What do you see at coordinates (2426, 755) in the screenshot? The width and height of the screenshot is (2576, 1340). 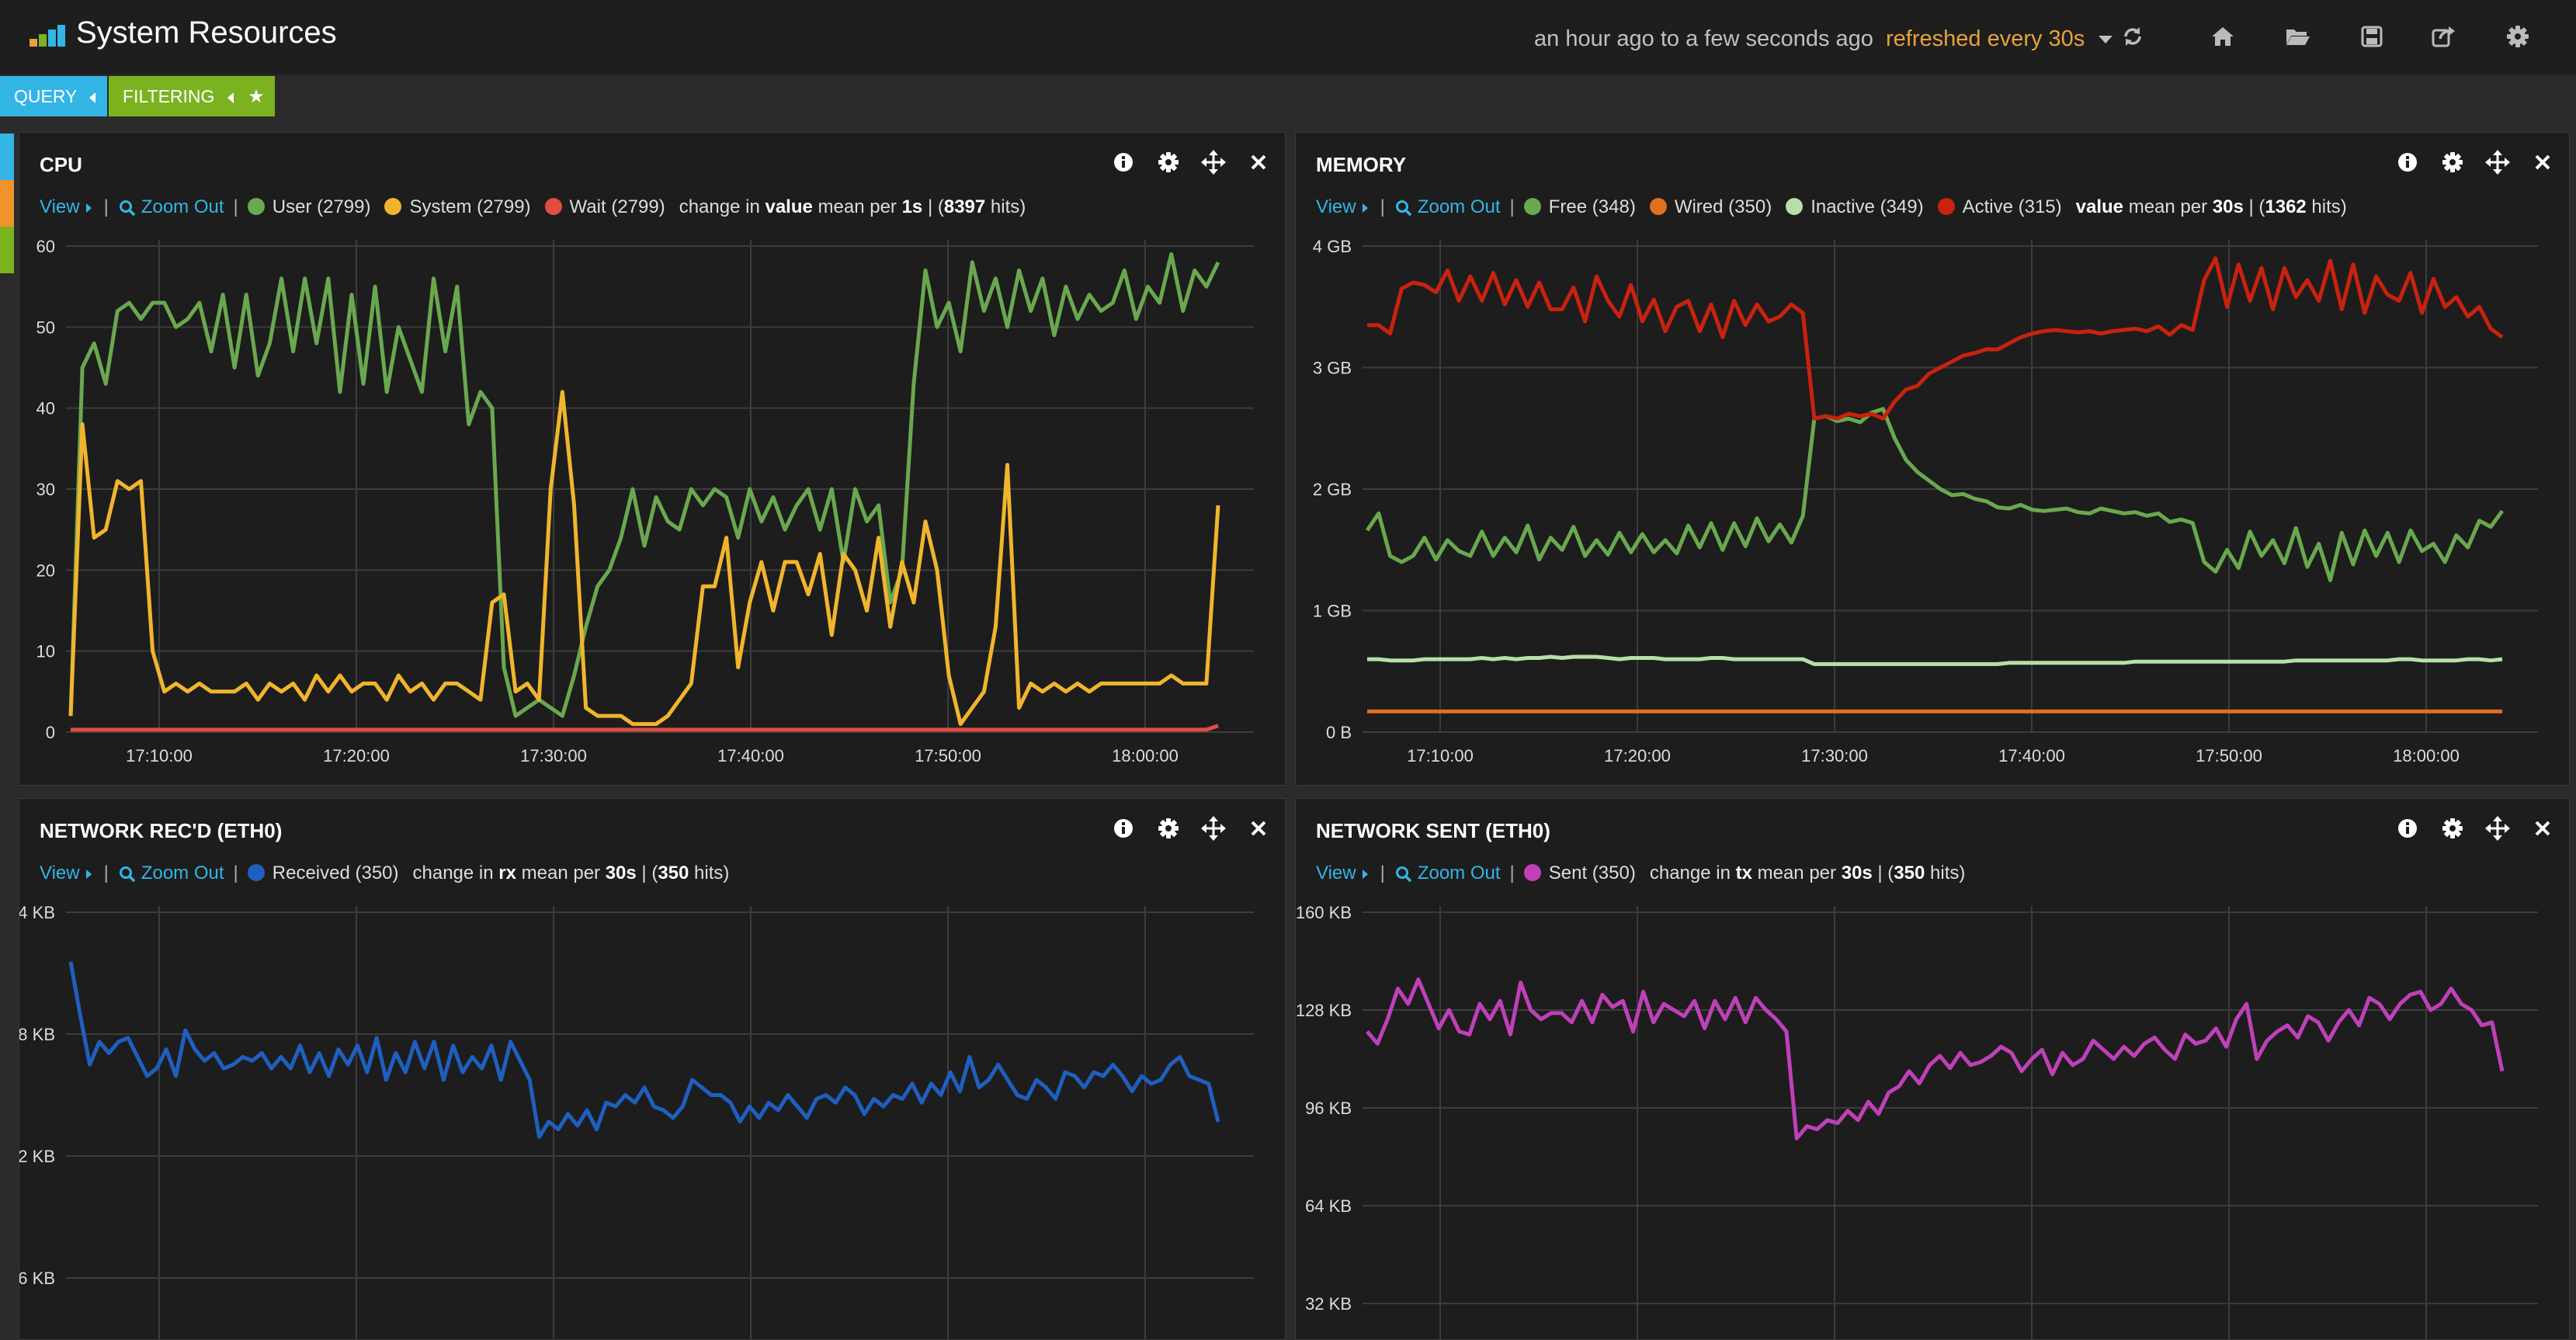 I see `x-tick-label: 18:00:00` at bounding box center [2426, 755].